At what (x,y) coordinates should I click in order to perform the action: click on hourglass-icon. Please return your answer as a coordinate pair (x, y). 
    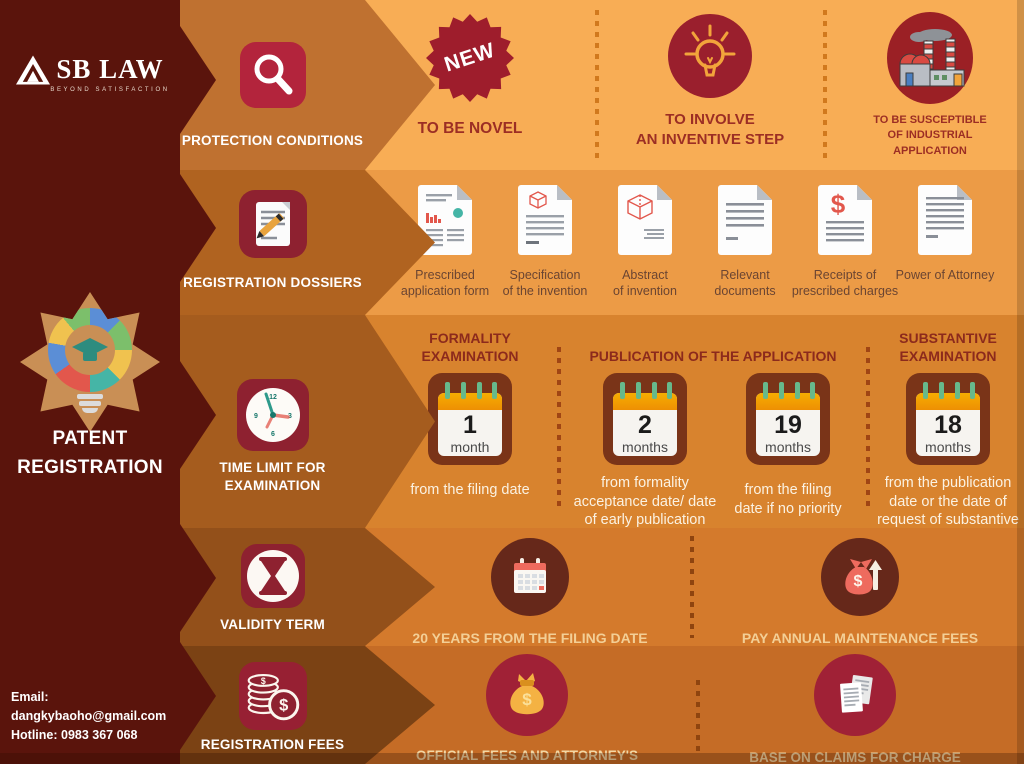
    Looking at the image, I should click on (272, 576).